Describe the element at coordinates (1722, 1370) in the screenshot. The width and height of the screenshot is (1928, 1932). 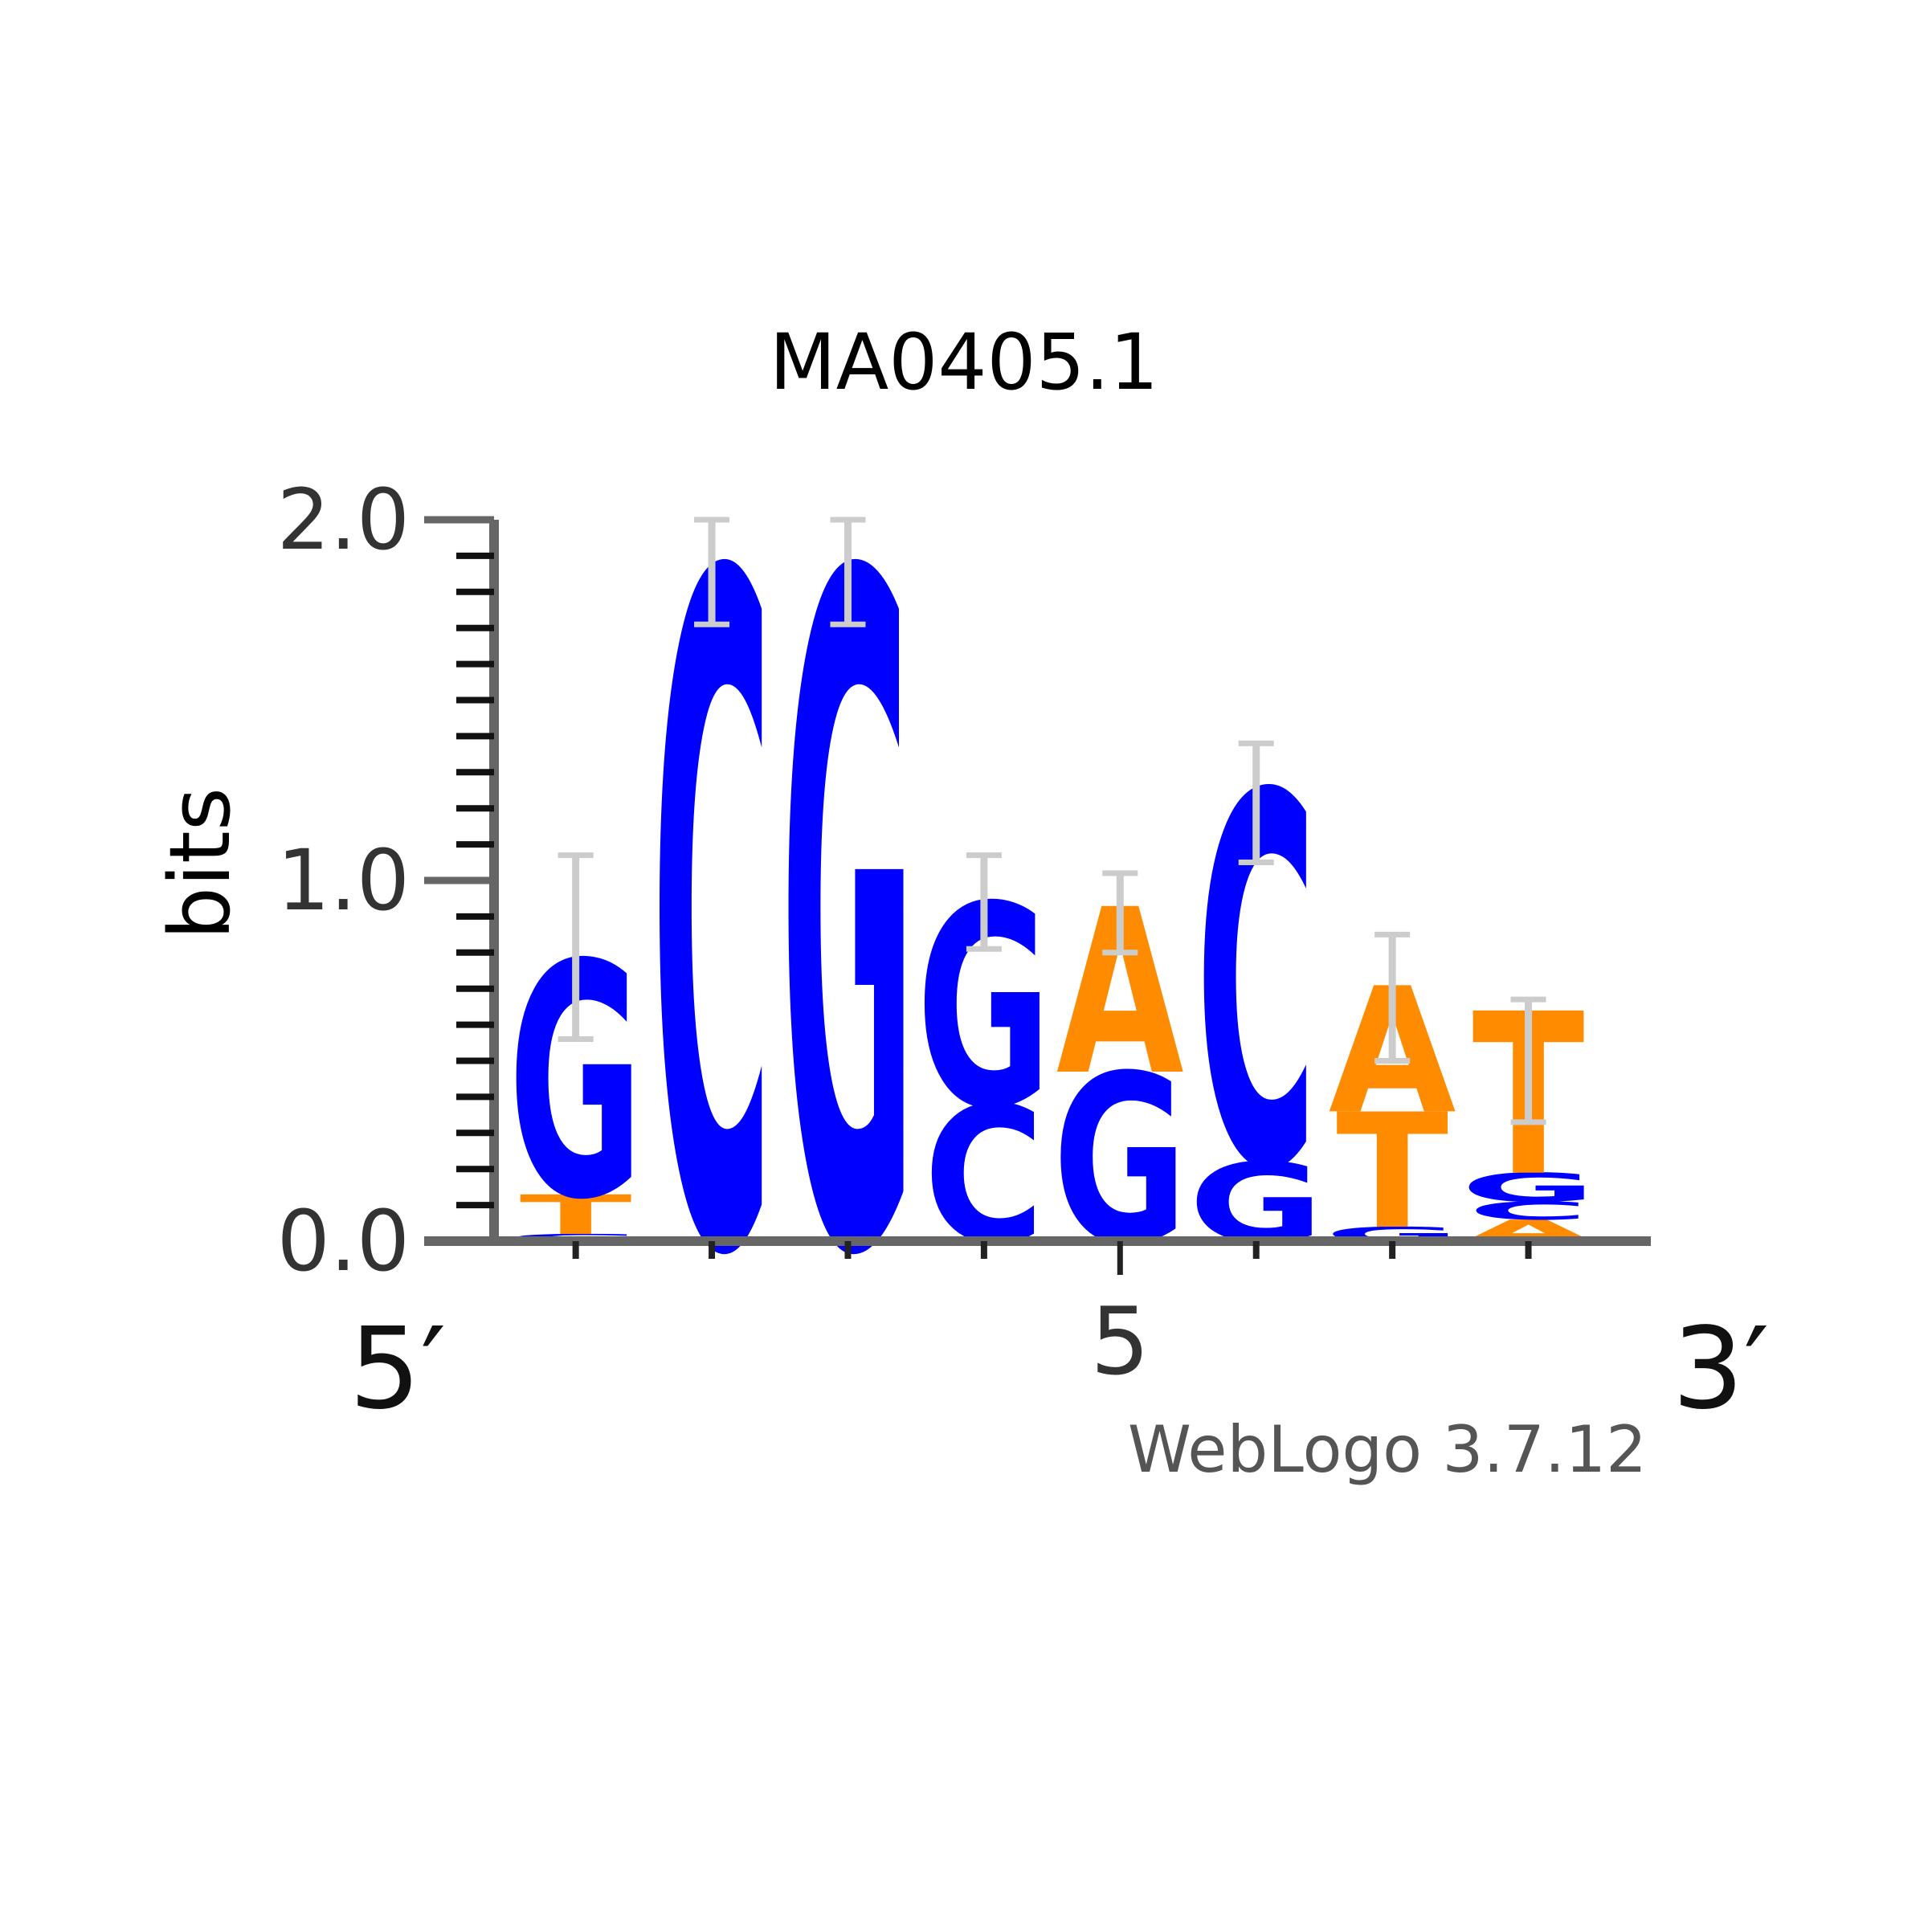
I see `three-prime-label: 3′` at that location.